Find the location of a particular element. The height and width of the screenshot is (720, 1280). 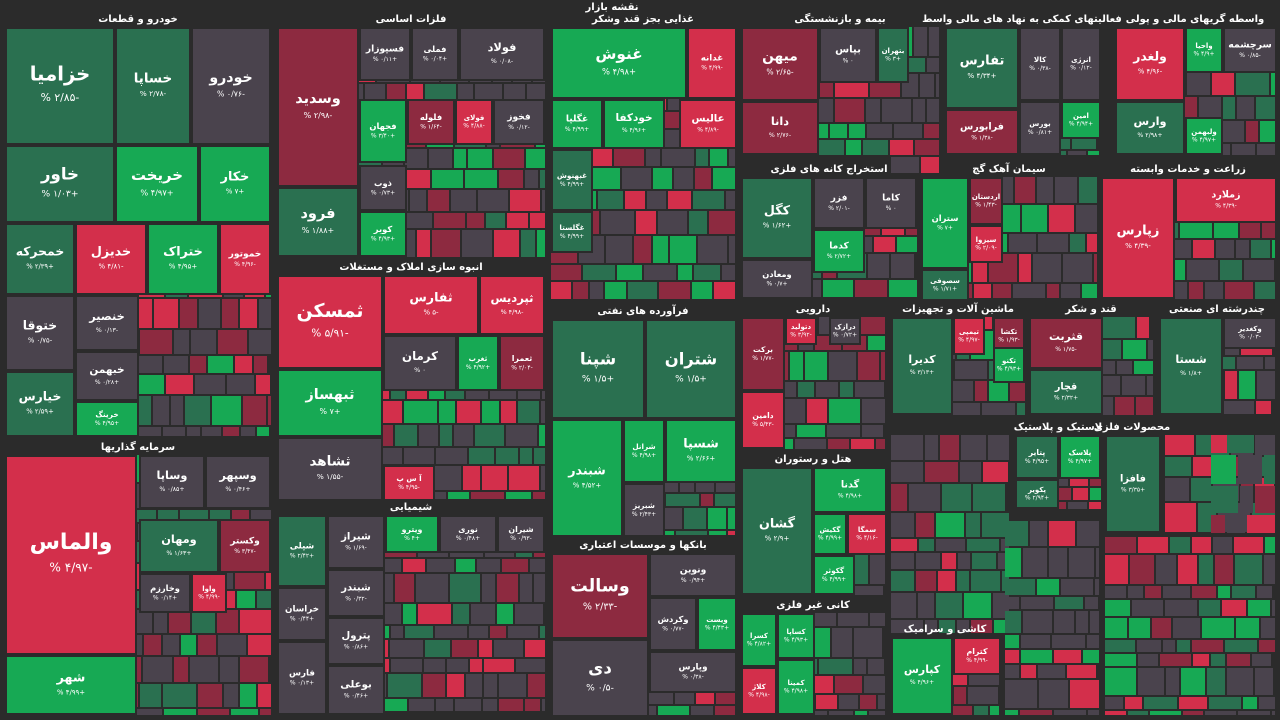

stock-change: ۰ % is located at coordinates (848, 61).